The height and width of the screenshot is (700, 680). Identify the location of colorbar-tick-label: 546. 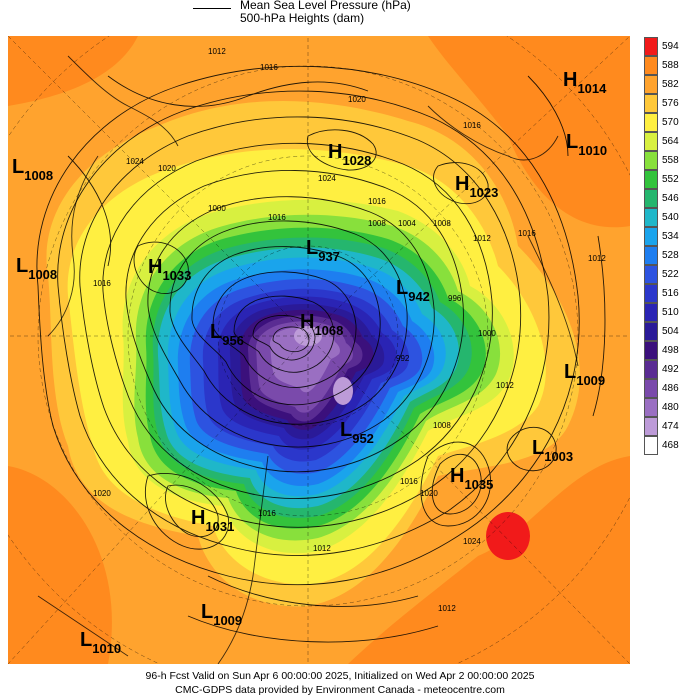
(670, 198).